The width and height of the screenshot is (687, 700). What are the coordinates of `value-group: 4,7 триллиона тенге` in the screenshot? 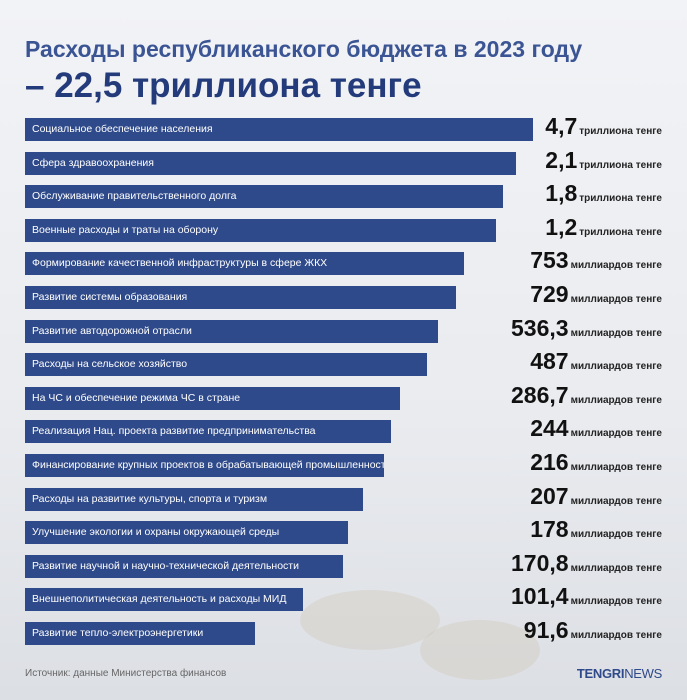 It's located at (603, 128).